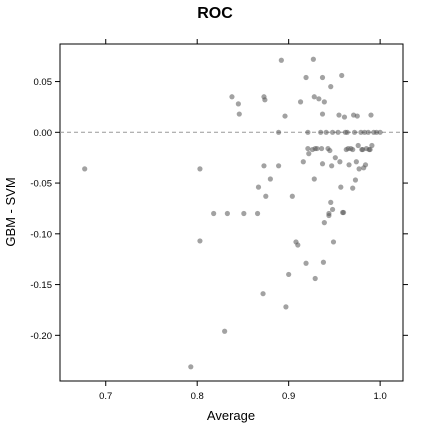 Image resolution: width=432 pixels, height=432 pixels. What do you see at coordinates (215, 13) in the screenshot?
I see `chart-title: ROC` at bounding box center [215, 13].